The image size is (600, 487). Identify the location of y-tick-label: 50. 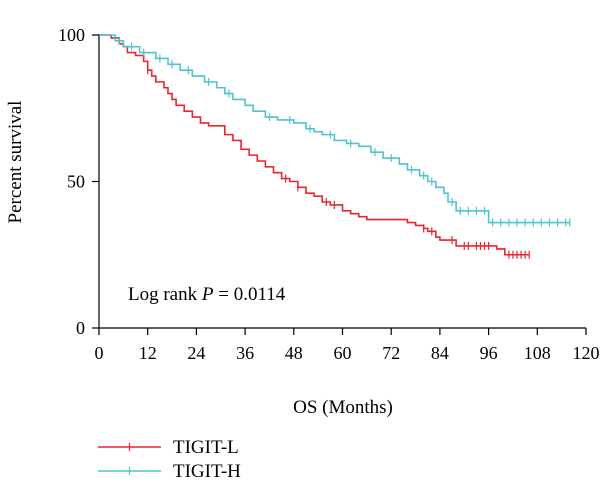
(76, 182).